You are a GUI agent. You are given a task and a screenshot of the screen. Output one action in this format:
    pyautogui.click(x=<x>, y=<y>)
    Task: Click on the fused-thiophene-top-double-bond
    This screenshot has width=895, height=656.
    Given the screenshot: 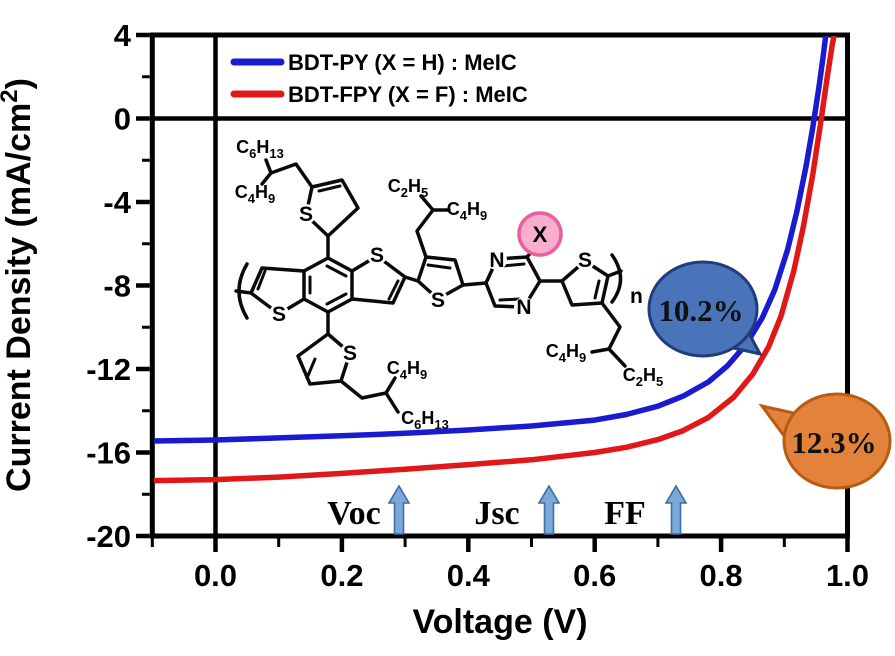 What is the action you would take?
    pyautogui.click(x=393, y=290)
    